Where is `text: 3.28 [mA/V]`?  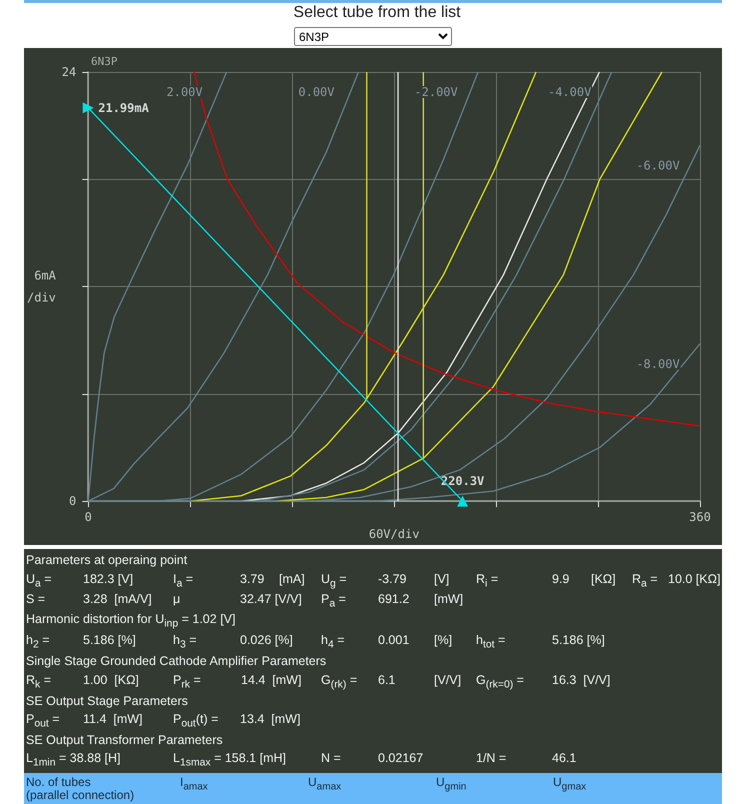 text: 3.28 [mA/V] is located at coordinates (117, 599).